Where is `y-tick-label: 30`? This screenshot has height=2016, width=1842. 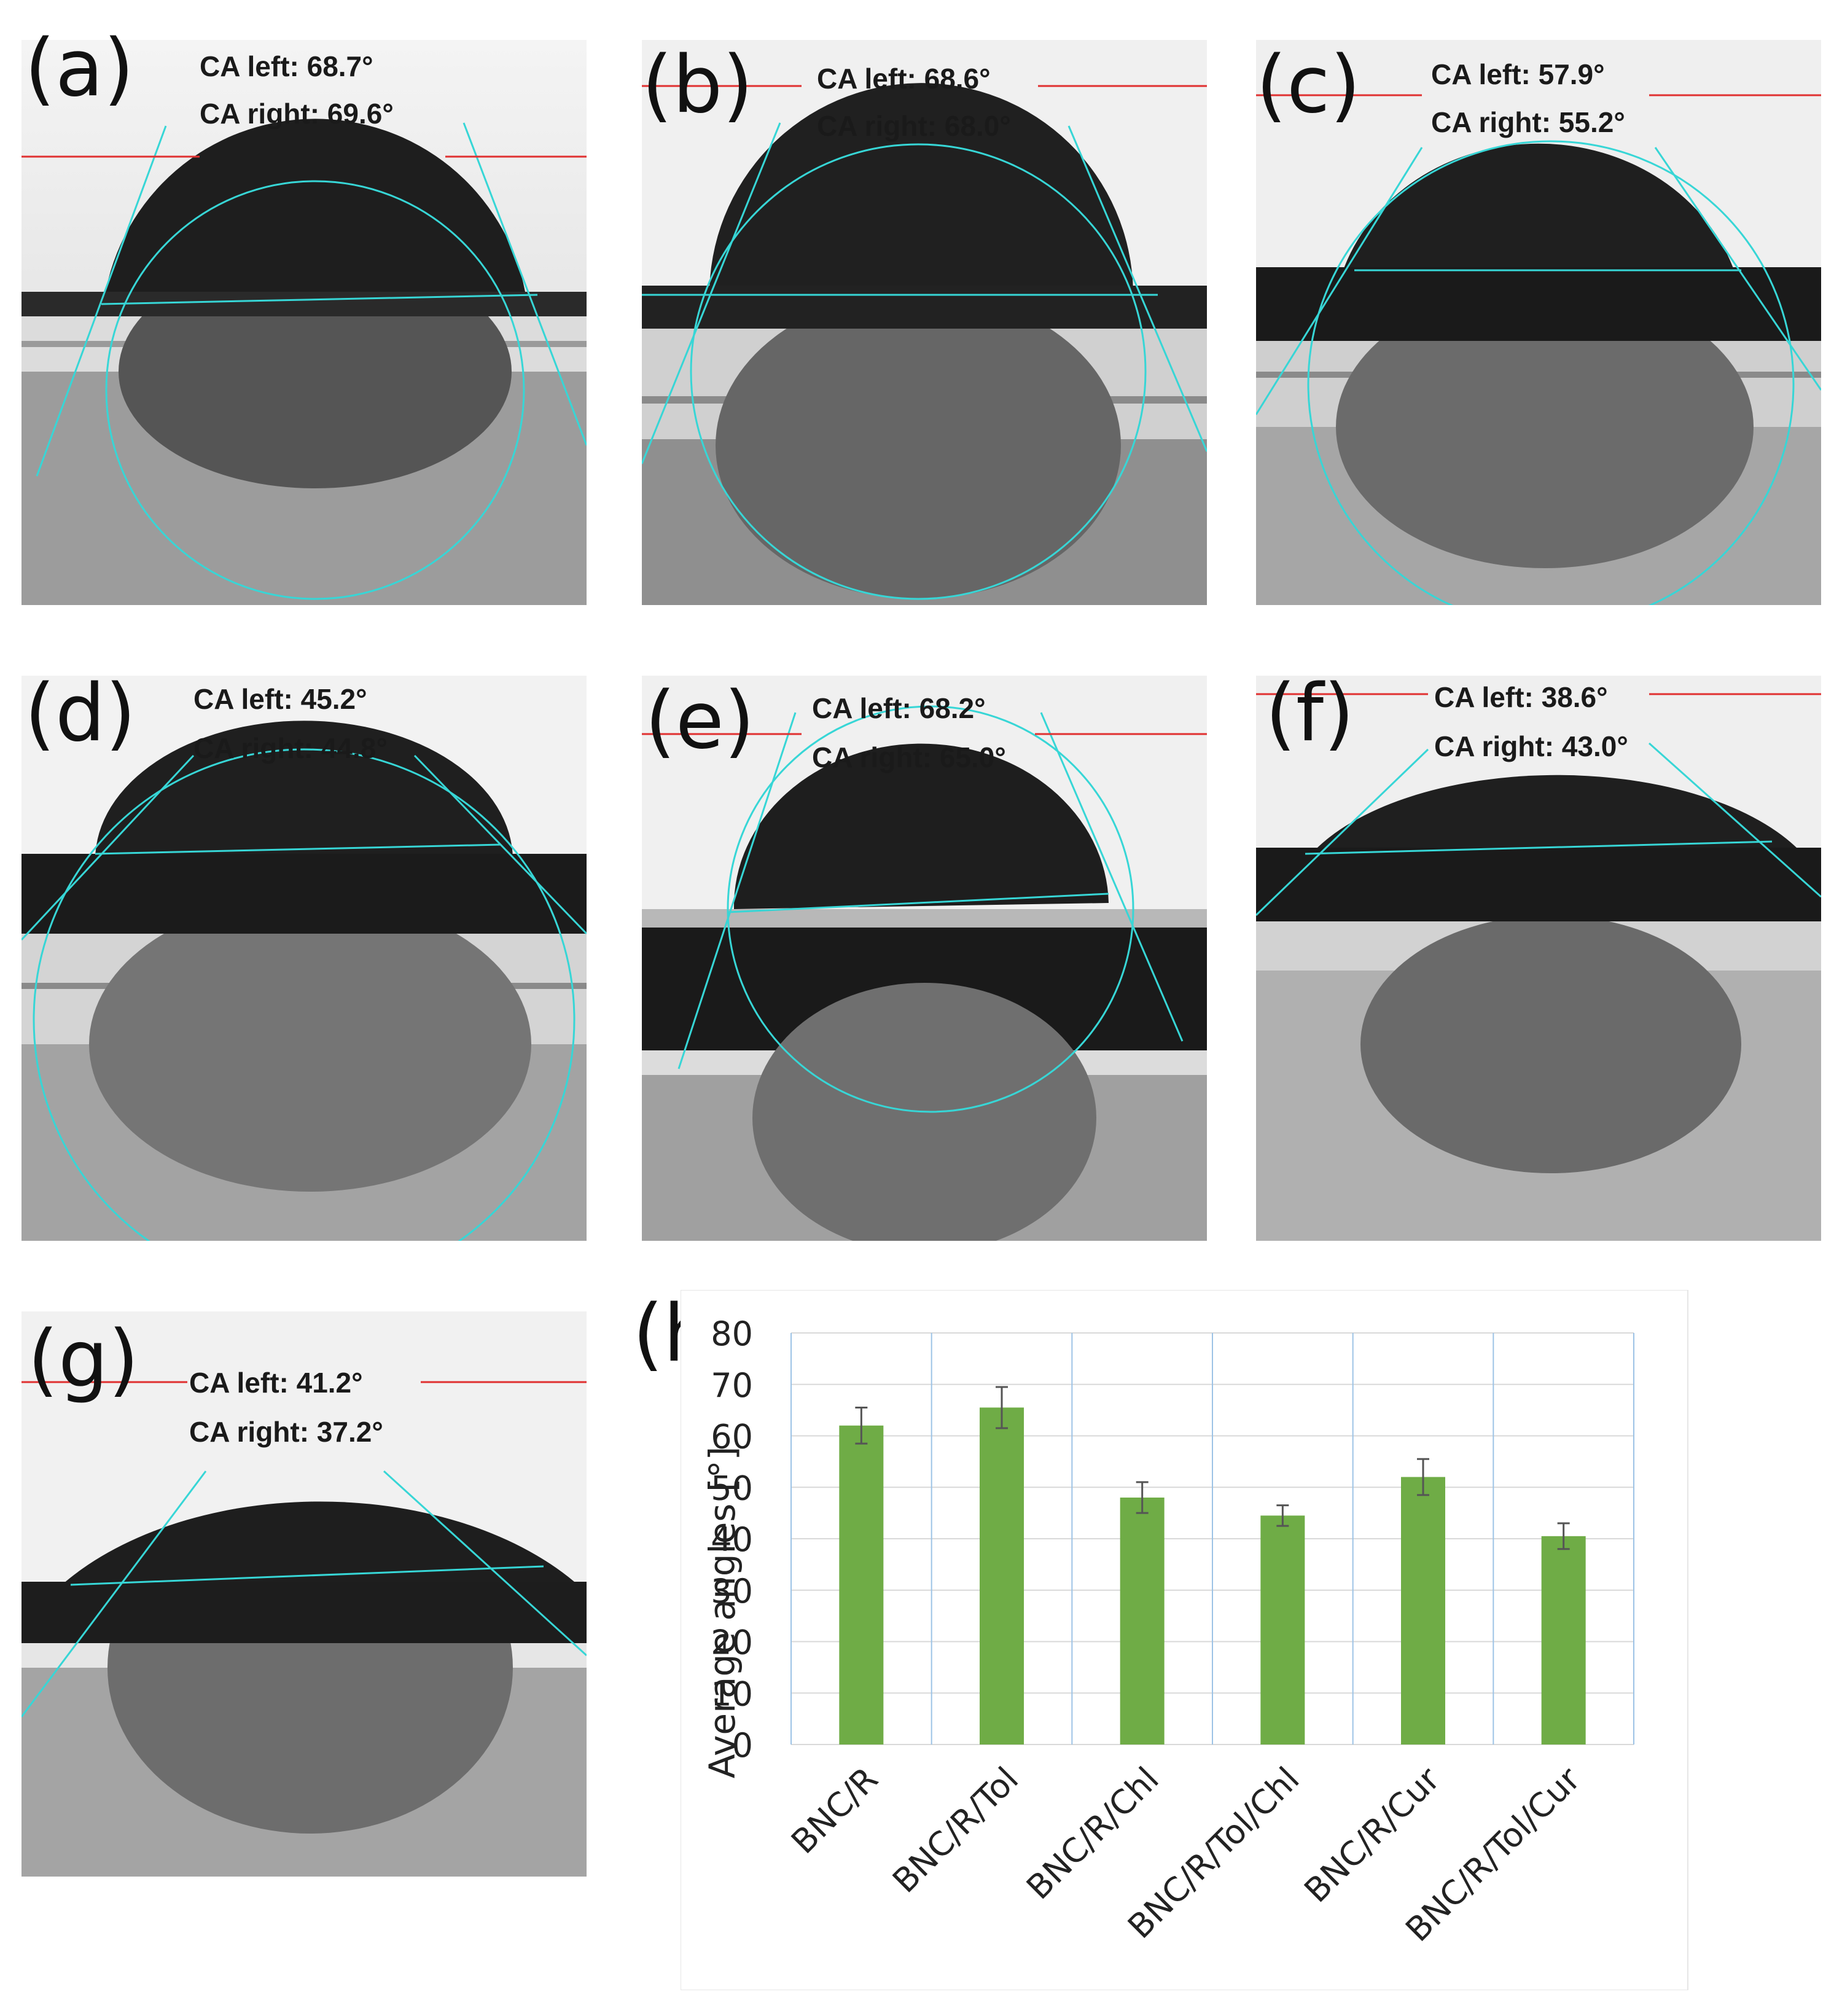
y-tick-label: 30 is located at coordinates (732, 1592).